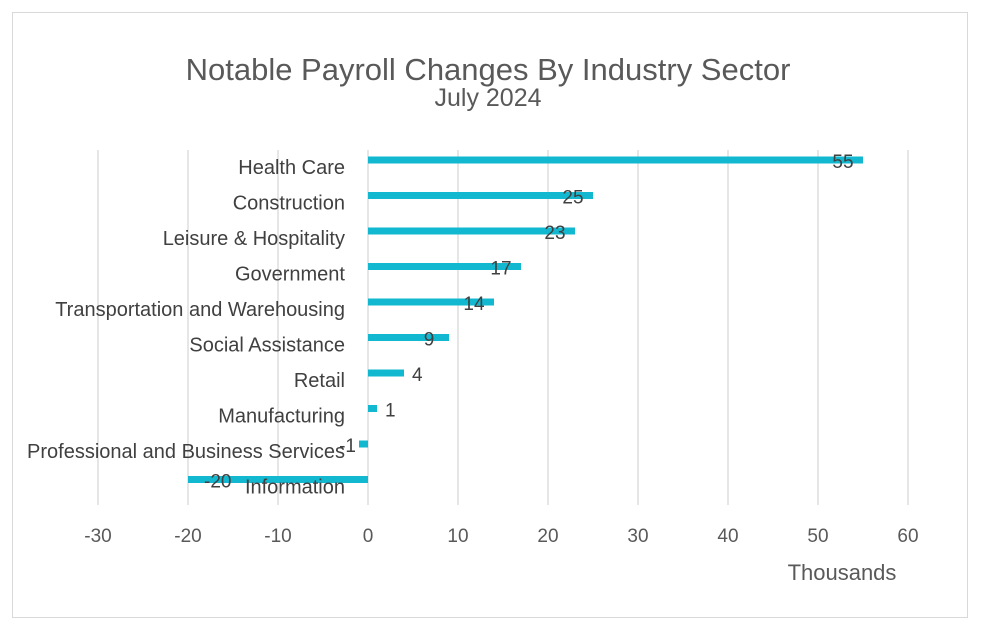 The width and height of the screenshot is (982, 626). What do you see at coordinates (488, 98) in the screenshot?
I see `chart-subtitle: July 2024` at bounding box center [488, 98].